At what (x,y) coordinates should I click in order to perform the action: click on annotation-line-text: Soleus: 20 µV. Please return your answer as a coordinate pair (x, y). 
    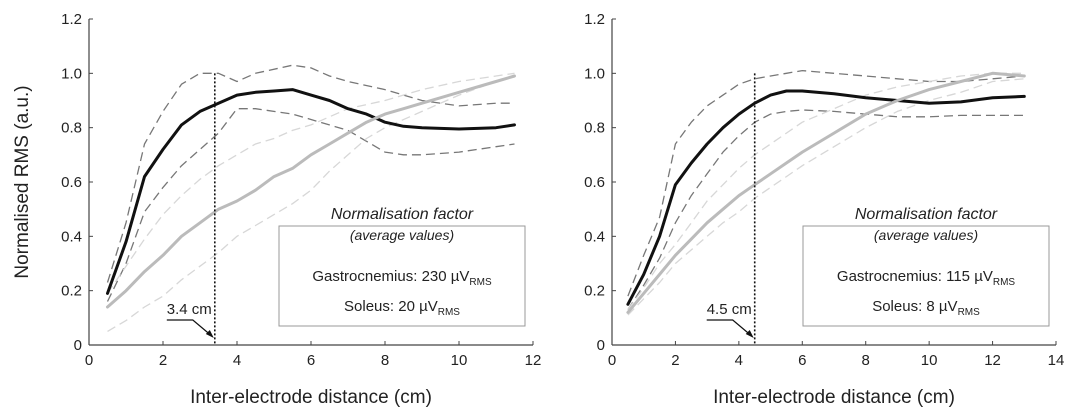
    Looking at the image, I should click on (391, 306).